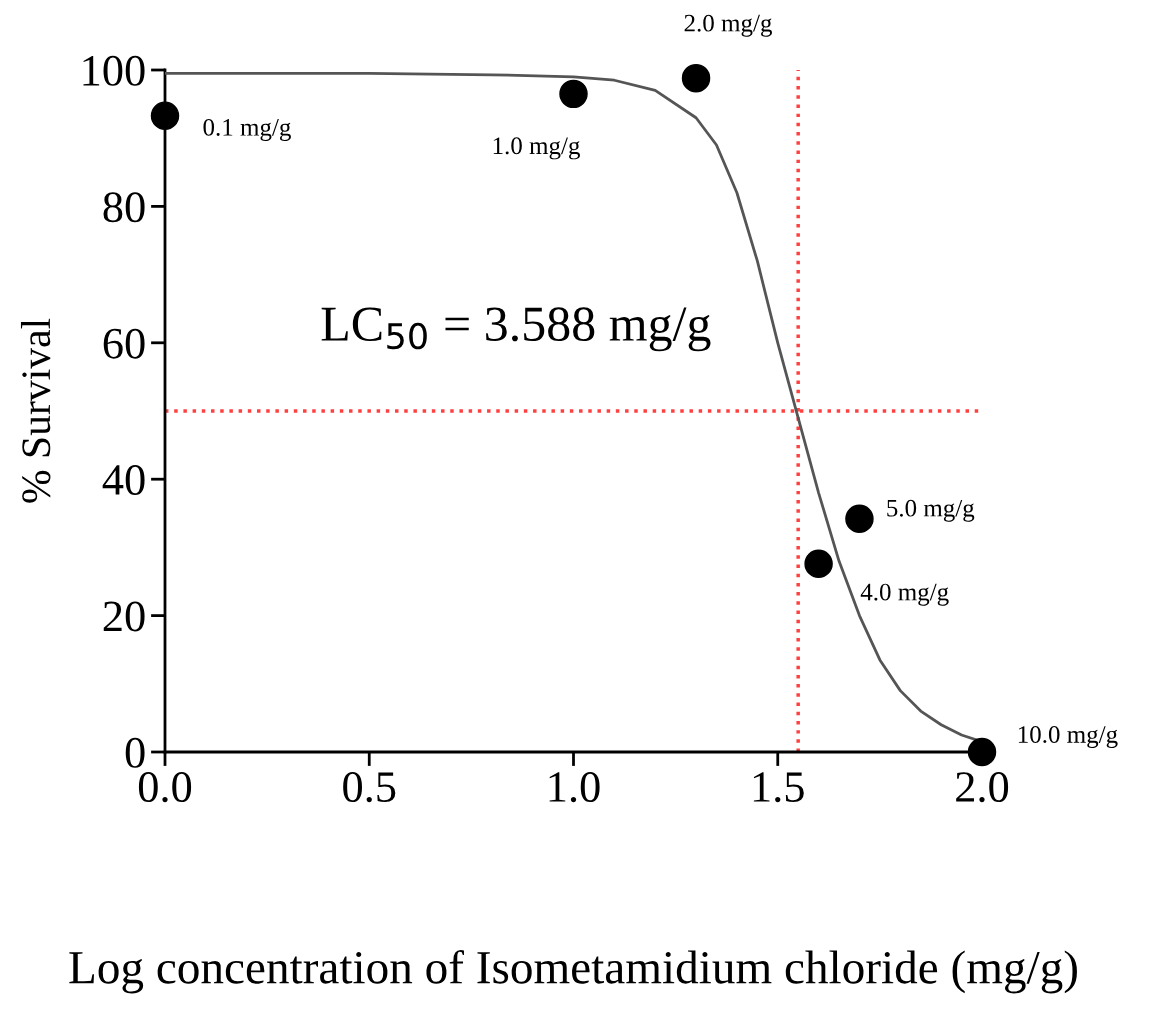  Describe the element at coordinates (1068, 737) in the screenshot. I see `annotation: 10.0 mg/g` at that location.